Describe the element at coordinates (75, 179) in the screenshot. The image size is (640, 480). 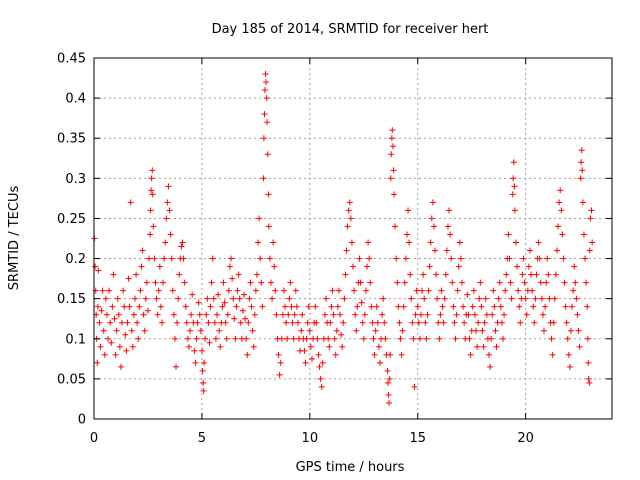
I see `y-tick-label: 0.3` at that location.